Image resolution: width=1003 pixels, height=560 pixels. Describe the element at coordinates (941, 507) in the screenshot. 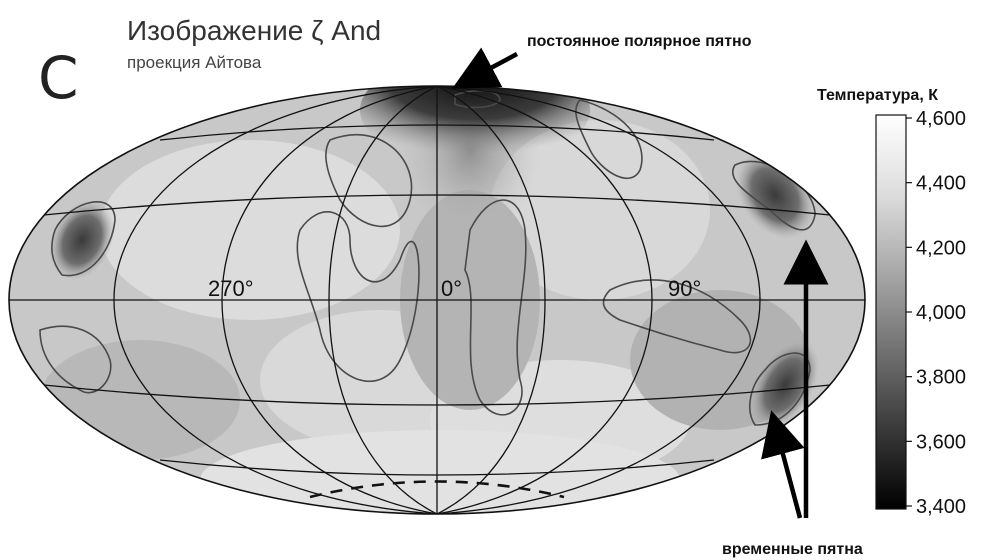

I see `colorbar-tick-label: 3,400` at that location.